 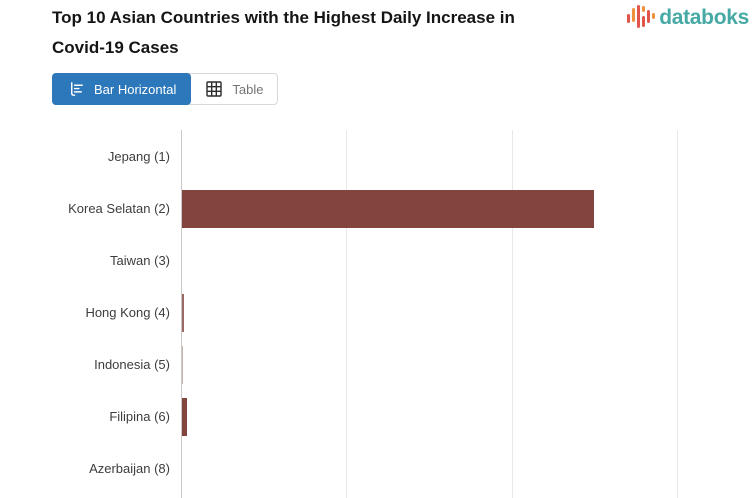 I want to click on chart-row: Indonesia (5), so click(x=376, y=365).